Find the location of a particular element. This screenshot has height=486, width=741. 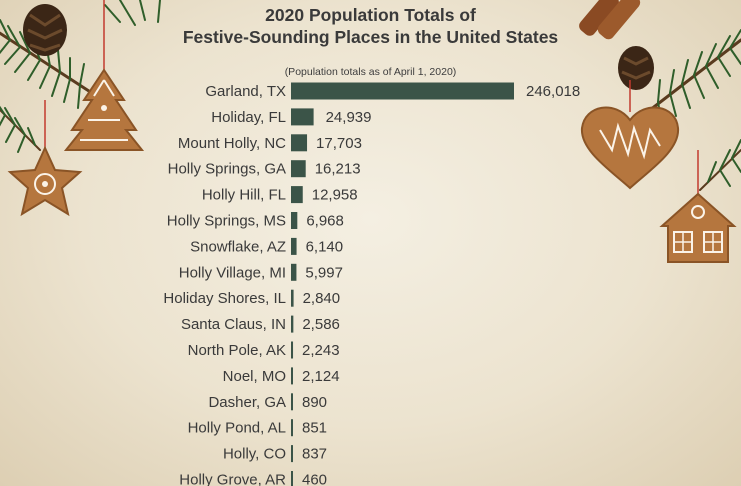

value-label: 890 is located at coordinates (314, 402).